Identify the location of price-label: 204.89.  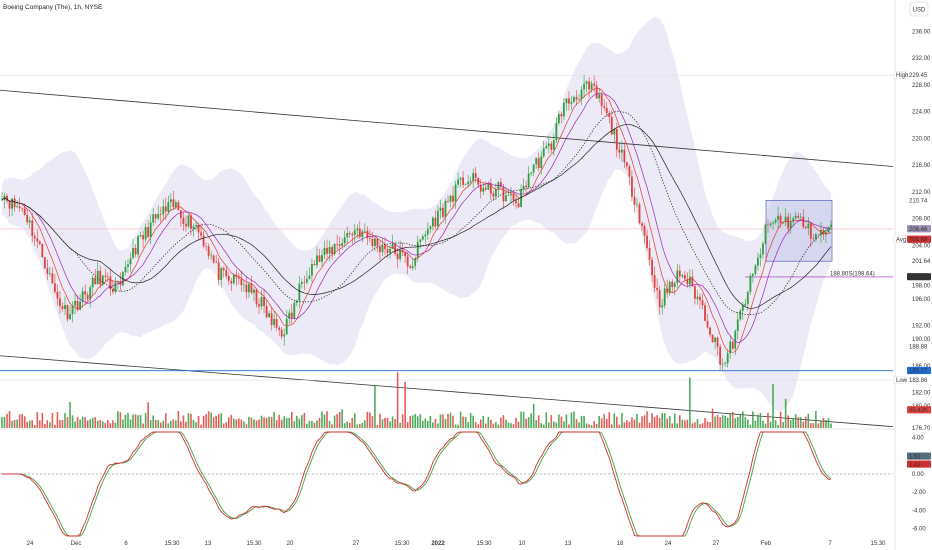
(918, 240).